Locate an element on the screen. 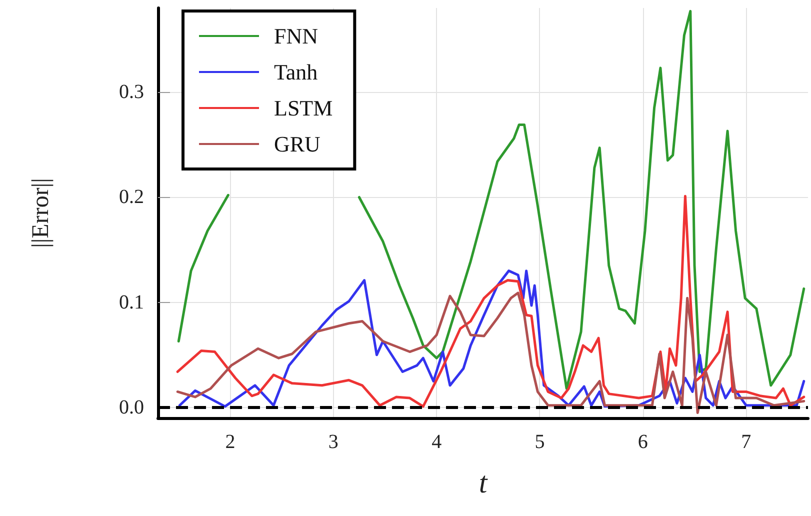 This screenshot has height=516, width=811. legend-label: LSTM is located at coordinates (303, 108).